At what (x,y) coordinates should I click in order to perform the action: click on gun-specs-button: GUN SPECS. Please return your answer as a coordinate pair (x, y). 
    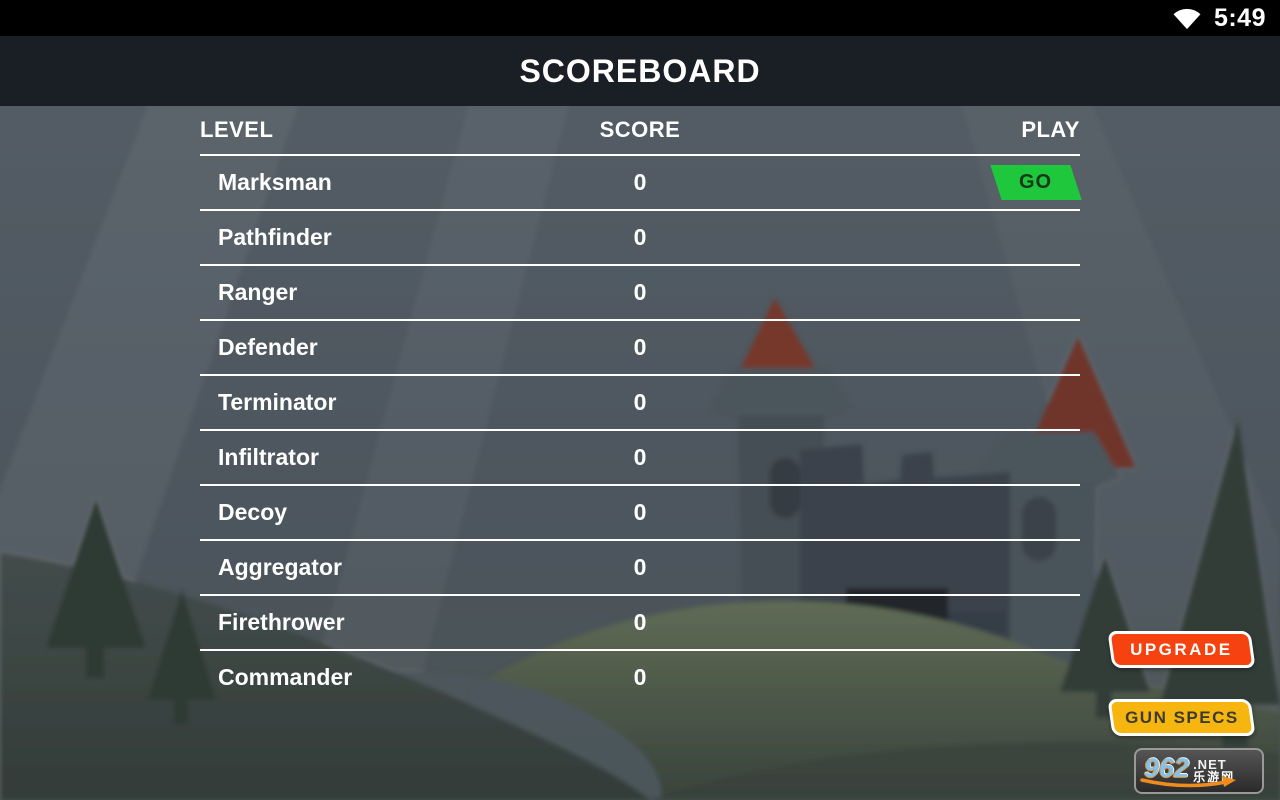
    Looking at the image, I should click on (1181, 717).